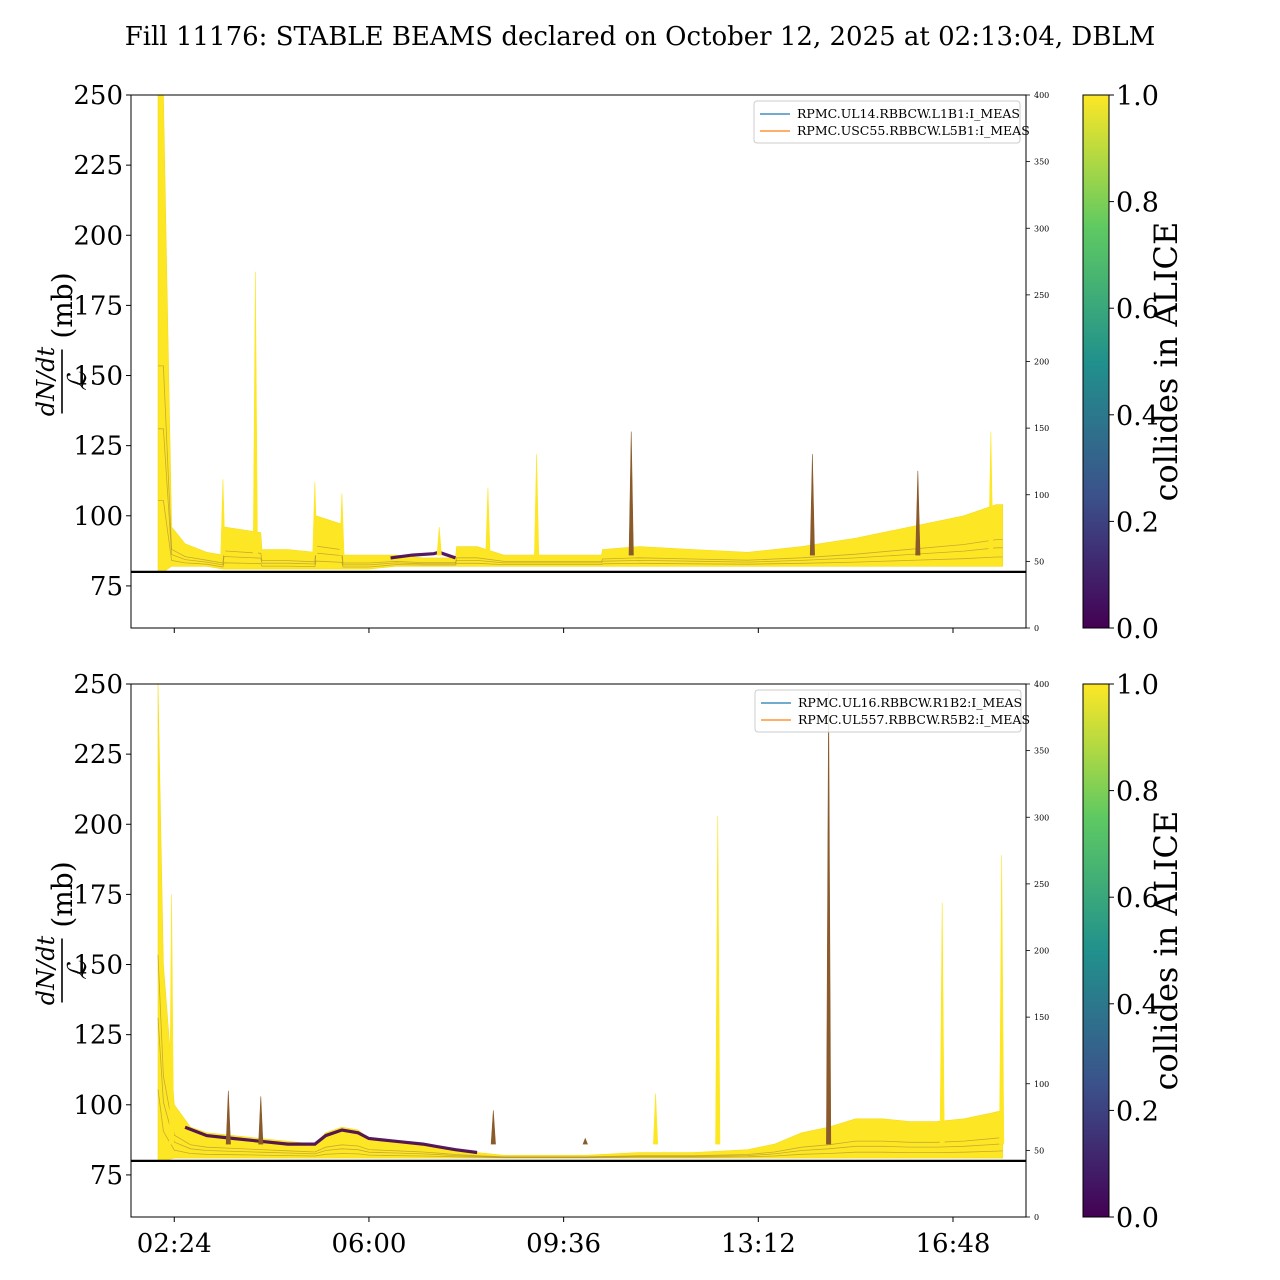 This screenshot has height=1280, width=1280. What do you see at coordinates (368, 1244) in the screenshot?
I see `x-tick-label: 06:00` at bounding box center [368, 1244].